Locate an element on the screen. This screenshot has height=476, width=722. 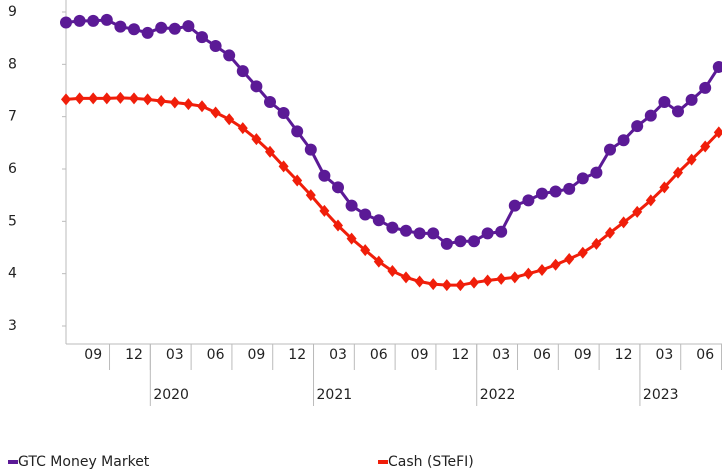
year-label: 2023 is located at coordinates (661, 395).